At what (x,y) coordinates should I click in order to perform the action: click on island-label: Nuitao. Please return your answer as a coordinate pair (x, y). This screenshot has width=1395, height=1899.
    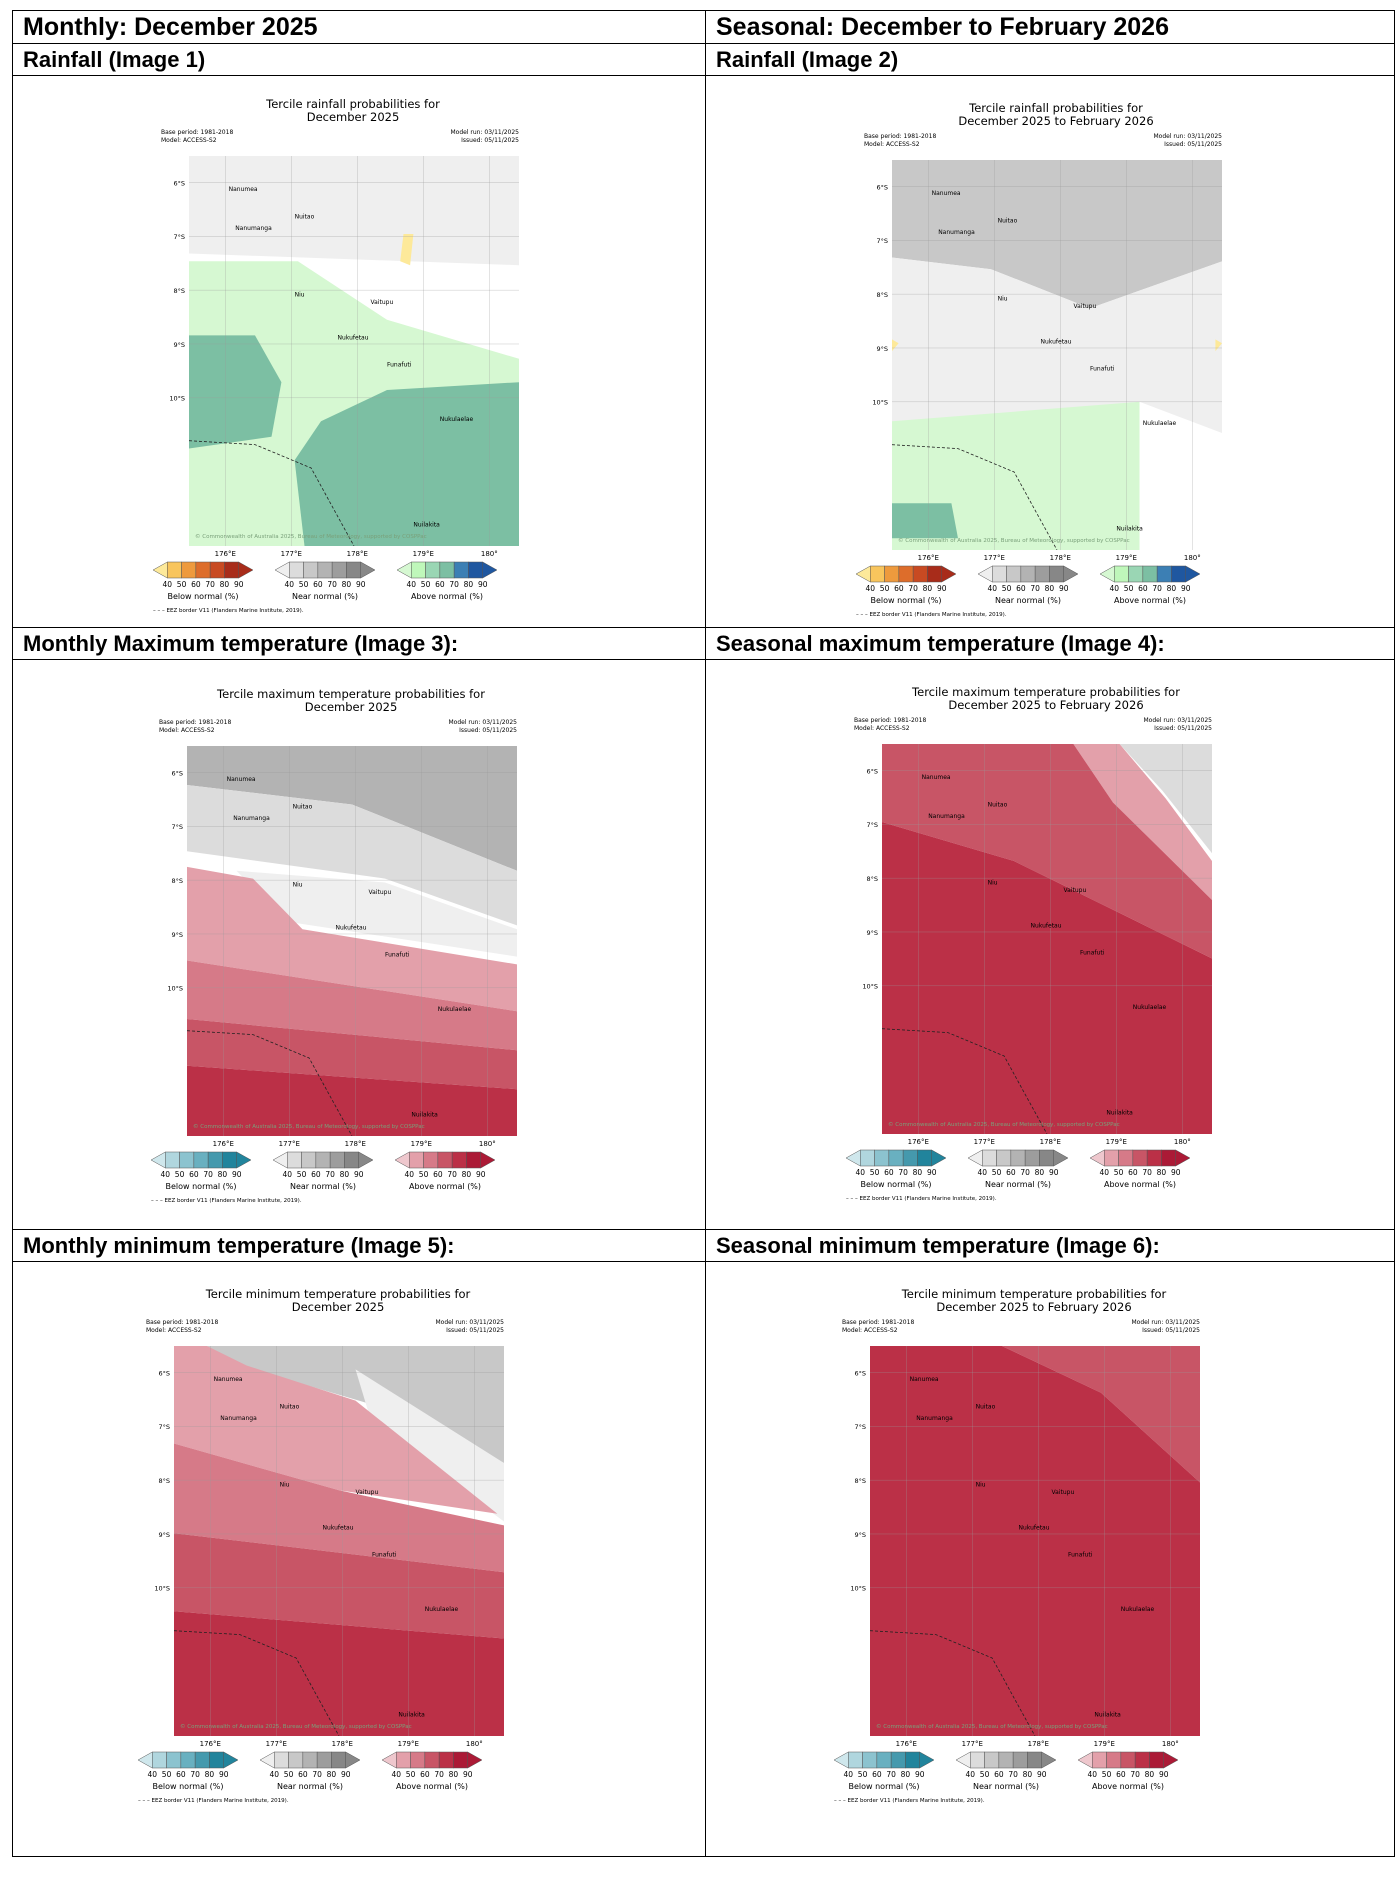
    Looking at the image, I should click on (303, 806).